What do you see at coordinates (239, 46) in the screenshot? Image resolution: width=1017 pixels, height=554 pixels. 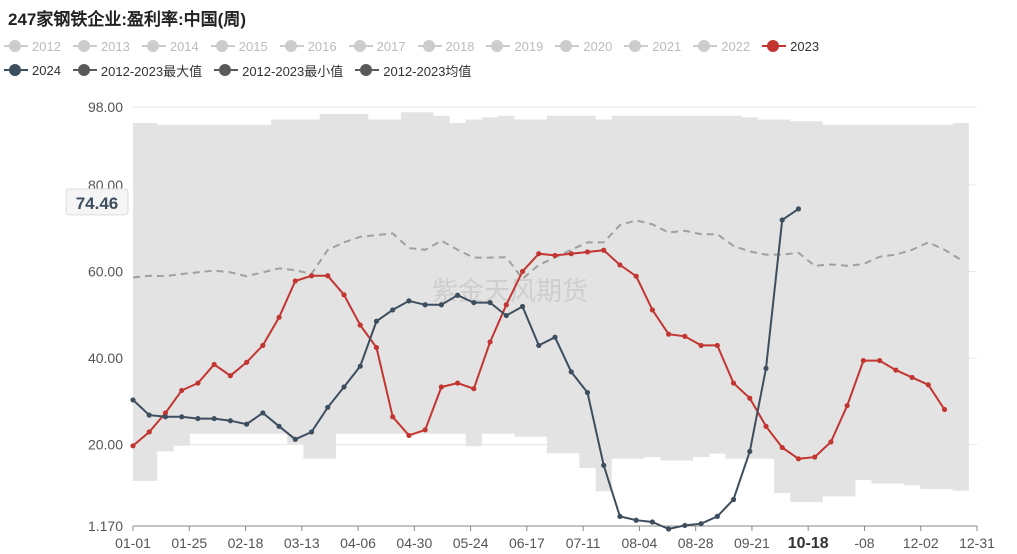 I see `legend-item-2015: 2015` at bounding box center [239, 46].